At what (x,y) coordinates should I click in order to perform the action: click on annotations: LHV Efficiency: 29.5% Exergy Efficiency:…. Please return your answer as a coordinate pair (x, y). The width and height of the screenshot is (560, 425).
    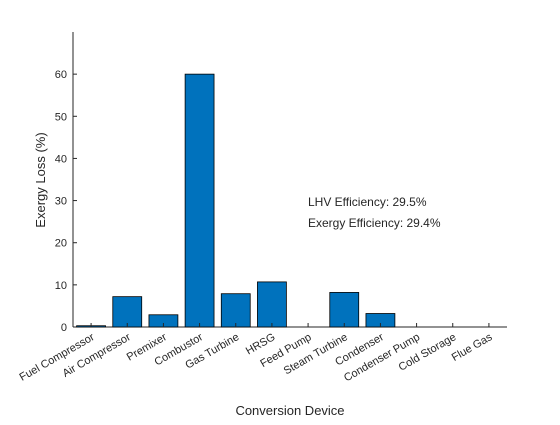
    Looking at the image, I should click on (374, 212).